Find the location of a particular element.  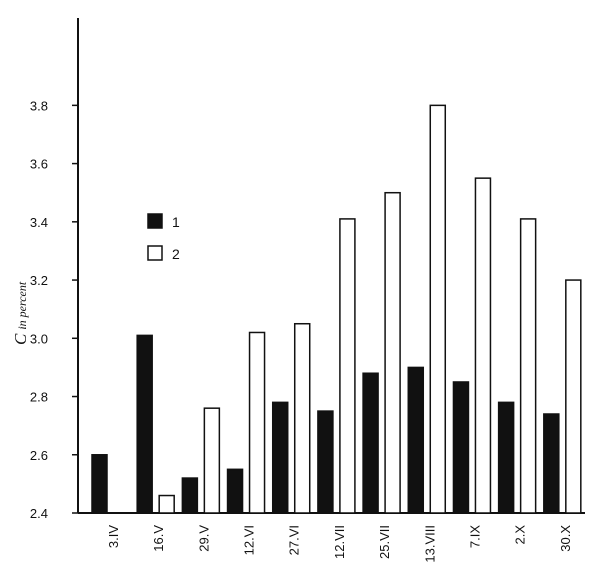

x-tick-label: 29.V is located at coordinates (203, 538).